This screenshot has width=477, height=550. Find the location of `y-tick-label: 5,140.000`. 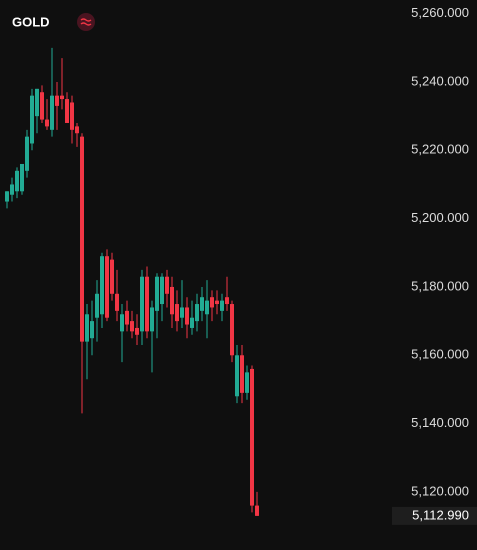

y-tick-label: 5,140.000 is located at coordinates (440, 422).